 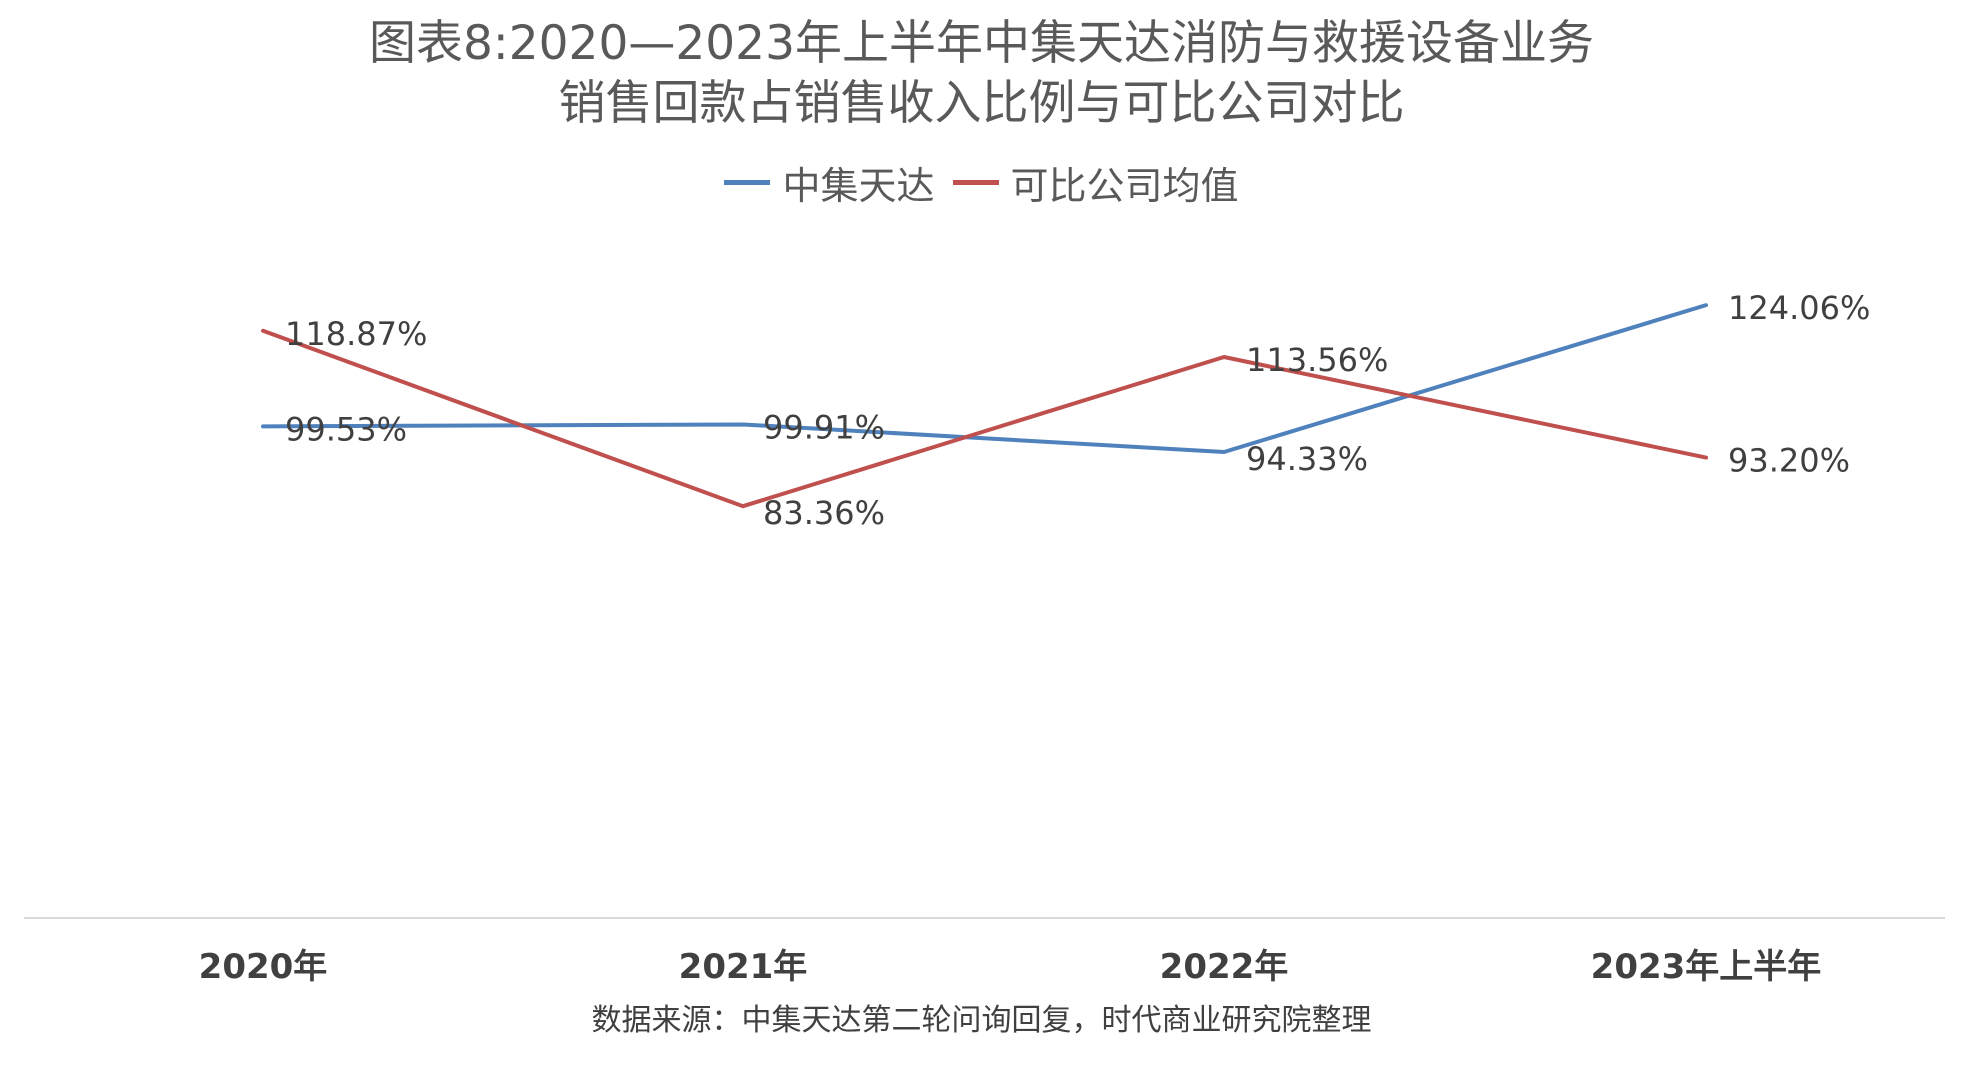 I want to click on chart-legend: 中集天达 可比公司均值, so click(x=981, y=182).